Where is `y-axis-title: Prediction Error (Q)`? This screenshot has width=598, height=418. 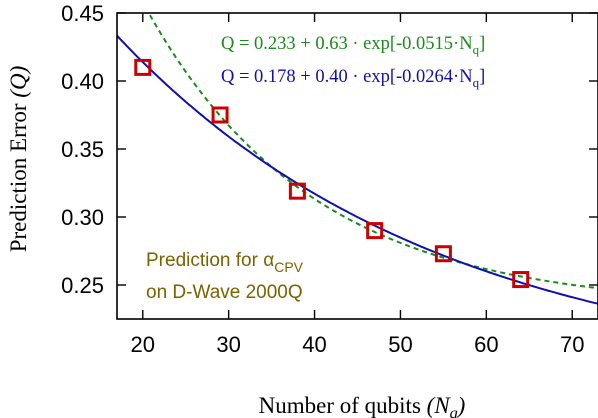 y-axis-title: Prediction Error (Q) is located at coordinates (18, 159).